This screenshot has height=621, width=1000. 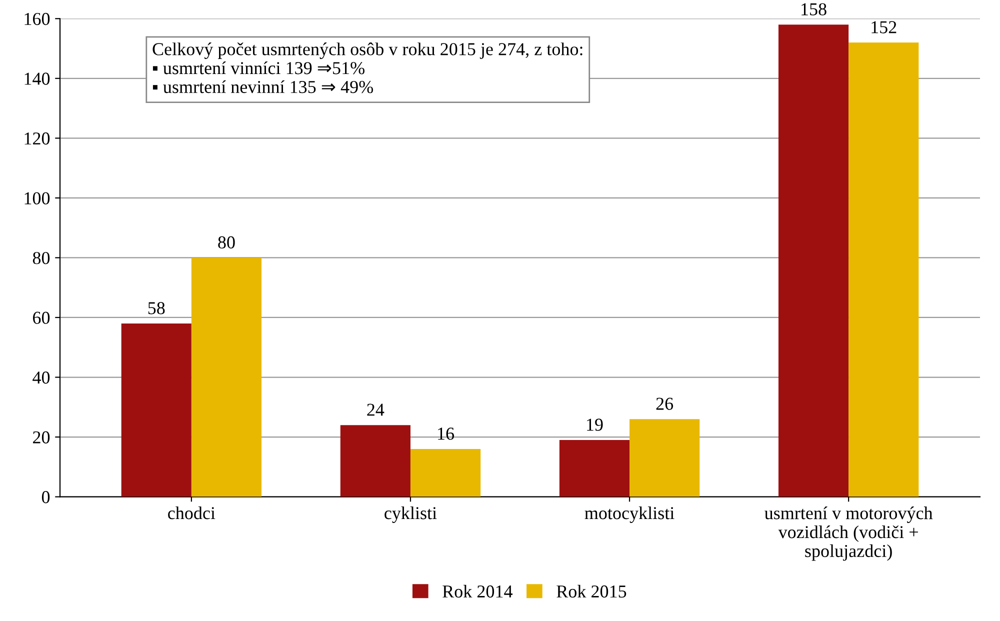 What do you see at coordinates (156, 308) in the screenshot?
I see `data-label: 58` at bounding box center [156, 308].